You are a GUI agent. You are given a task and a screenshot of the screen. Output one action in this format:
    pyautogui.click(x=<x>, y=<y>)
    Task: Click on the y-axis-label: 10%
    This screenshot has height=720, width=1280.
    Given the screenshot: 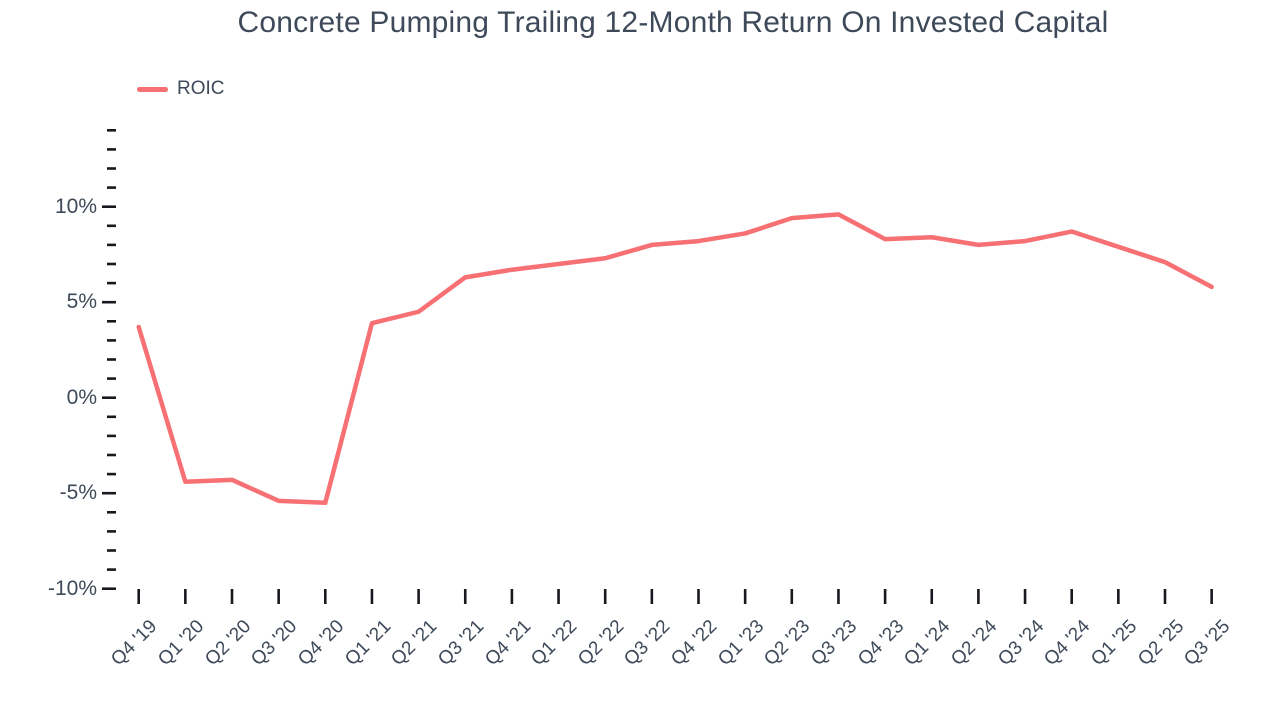 What is the action you would take?
    pyautogui.click(x=75, y=206)
    